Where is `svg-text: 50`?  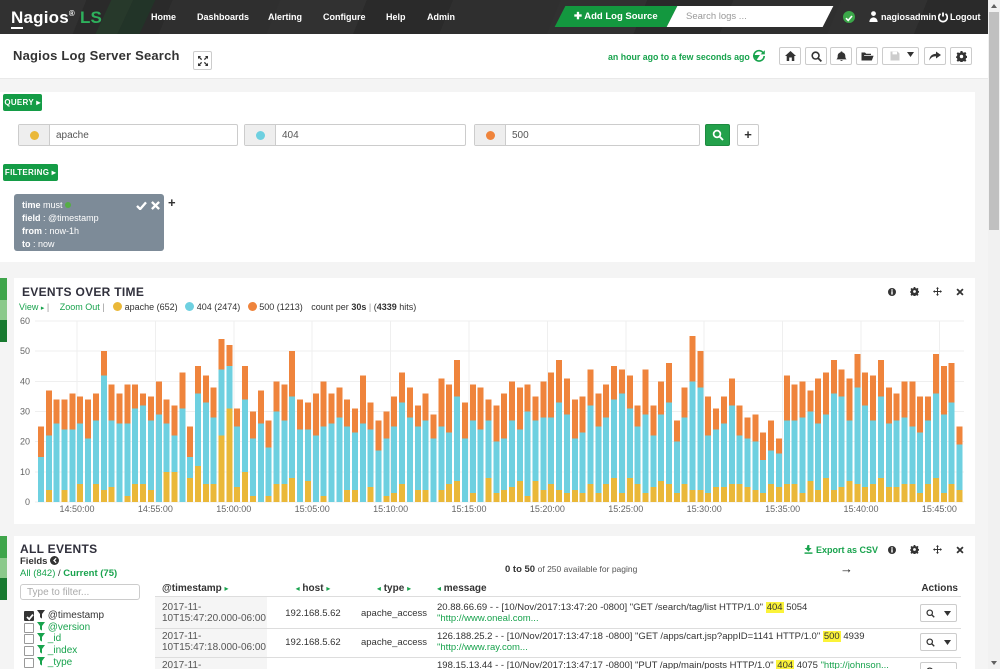
svg-text: 50 is located at coordinates (25, 351).